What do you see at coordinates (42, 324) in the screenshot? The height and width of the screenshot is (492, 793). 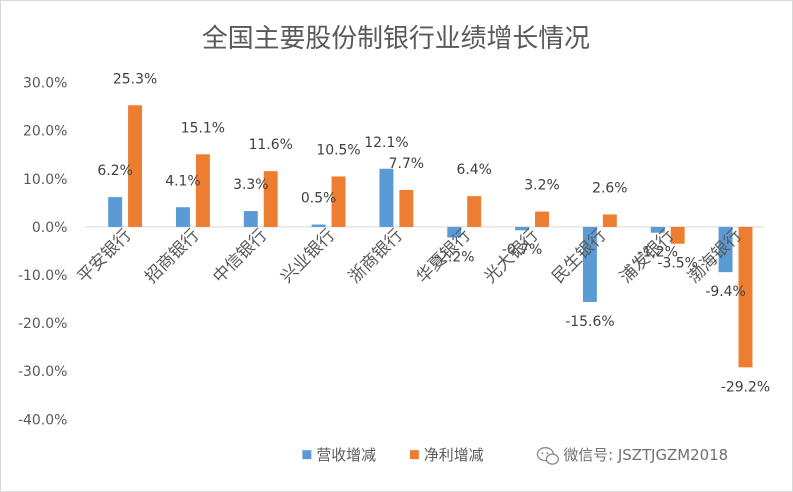 I see `y-tick-label: -20.0%` at bounding box center [42, 324].